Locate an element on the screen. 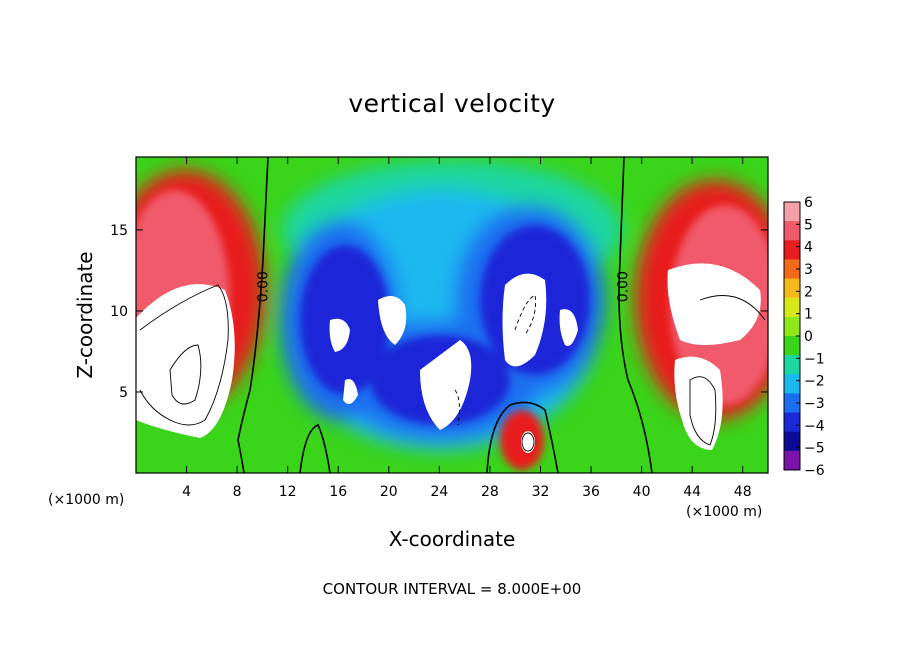 Image resolution: width=904 pixels, height=654 pixels. x-tick-label: 16 is located at coordinates (338, 492).